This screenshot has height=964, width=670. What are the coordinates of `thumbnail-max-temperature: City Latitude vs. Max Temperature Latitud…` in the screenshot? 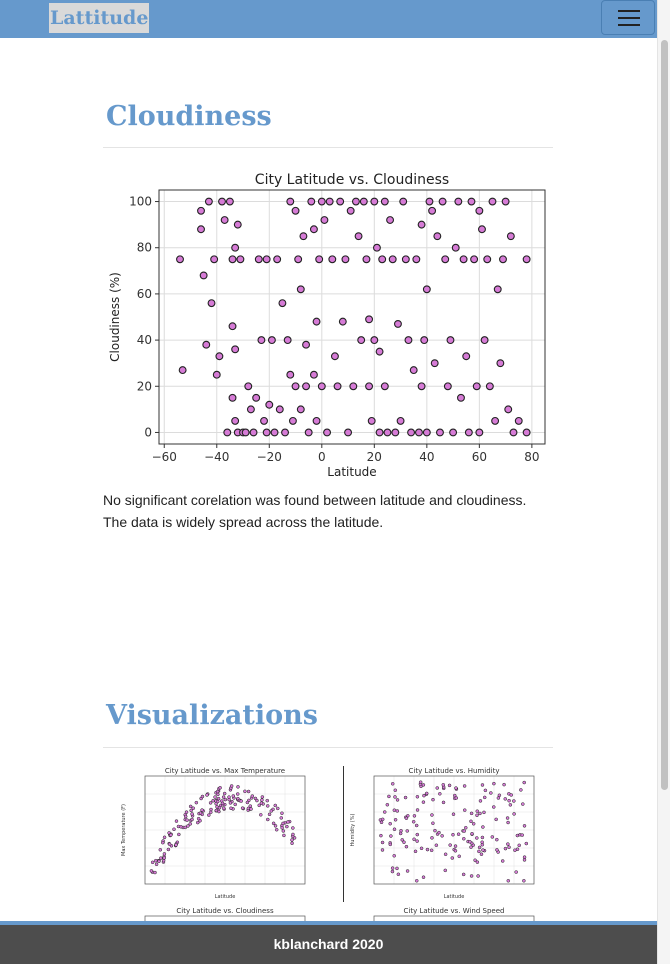 It's located at (215, 834).